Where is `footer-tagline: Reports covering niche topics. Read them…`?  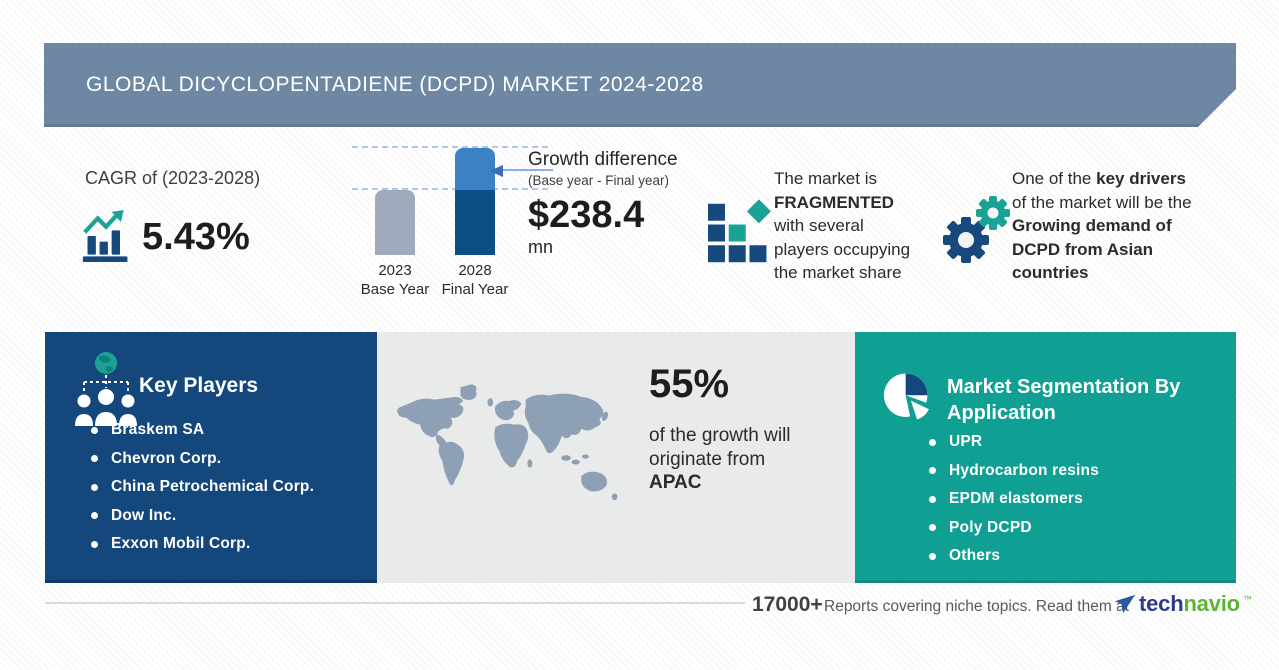
footer-tagline: Reports covering niche topics. Read them… is located at coordinates (976, 606).